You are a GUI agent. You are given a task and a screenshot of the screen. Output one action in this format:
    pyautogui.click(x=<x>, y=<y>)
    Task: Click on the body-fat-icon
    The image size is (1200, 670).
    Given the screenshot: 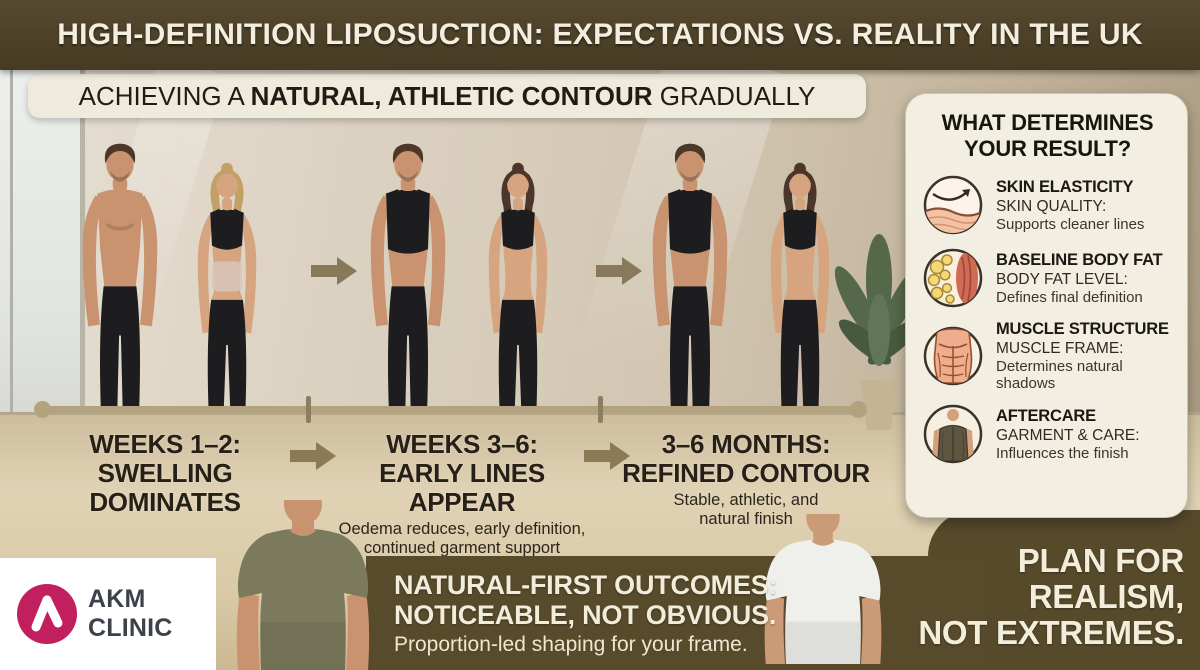 What is the action you would take?
    pyautogui.click(x=953, y=278)
    